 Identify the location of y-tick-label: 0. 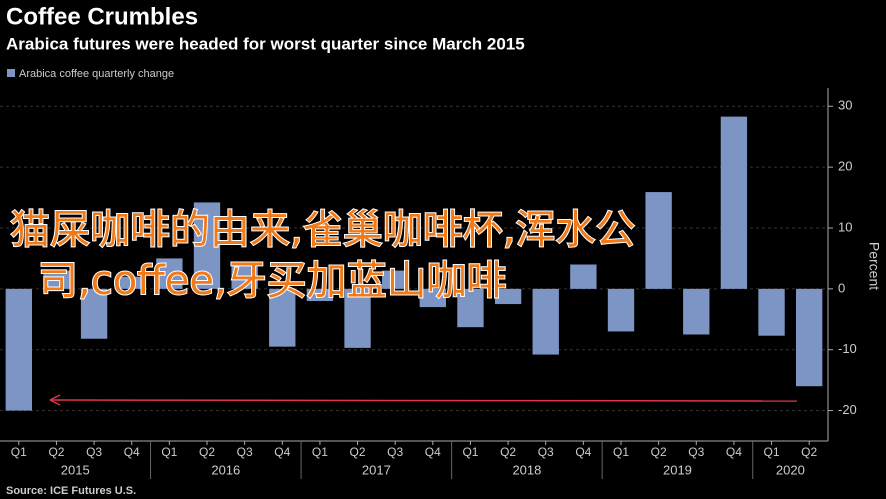
(841, 287).